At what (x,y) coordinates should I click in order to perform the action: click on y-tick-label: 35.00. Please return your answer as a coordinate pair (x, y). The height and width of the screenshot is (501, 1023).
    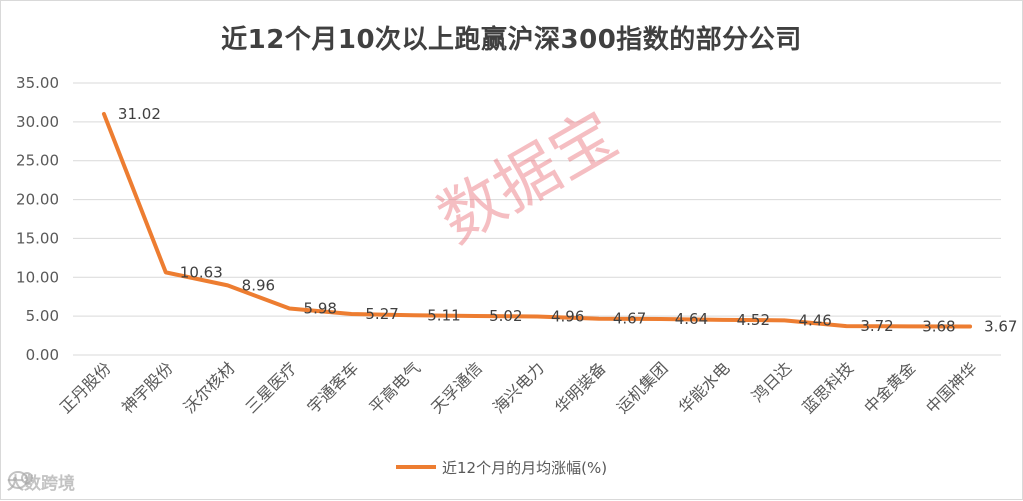
    Looking at the image, I should click on (37, 83).